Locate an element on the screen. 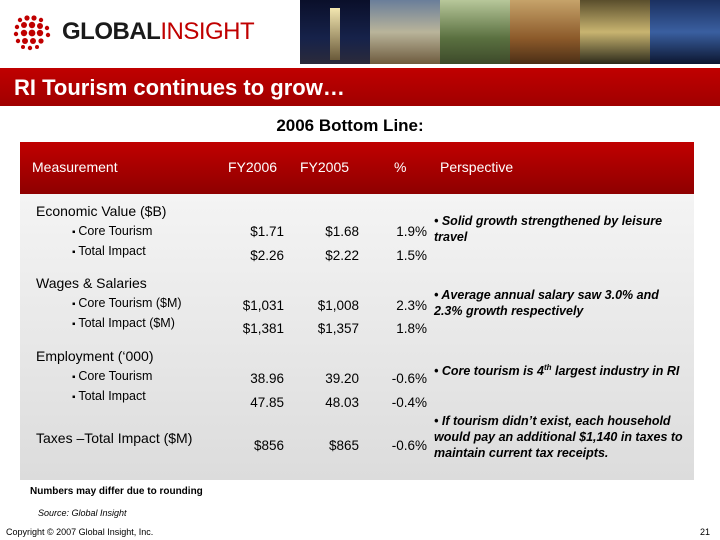 Image resolution: width=720 pixels, height=540 pixels. copyright: Copyright © 2007 Global Insight, Inc. is located at coordinates (80, 532).